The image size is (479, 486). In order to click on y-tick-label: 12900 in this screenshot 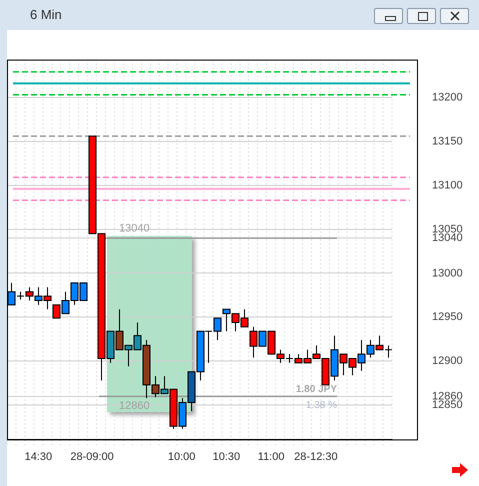, I will do `click(447, 361)`.